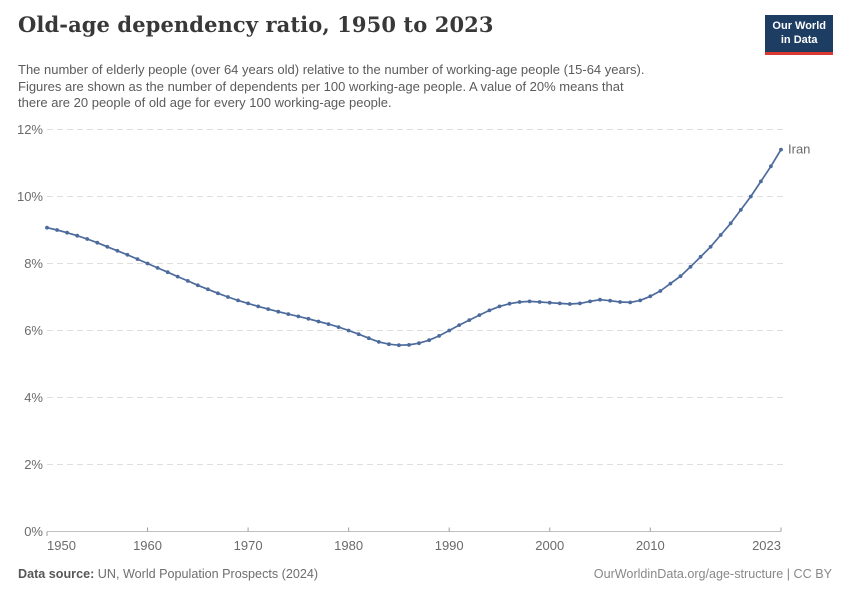 Image resolution: width=850 pixels, height=600 pixels. I want to click on x-tick-label: 2023, so click(766, 545).